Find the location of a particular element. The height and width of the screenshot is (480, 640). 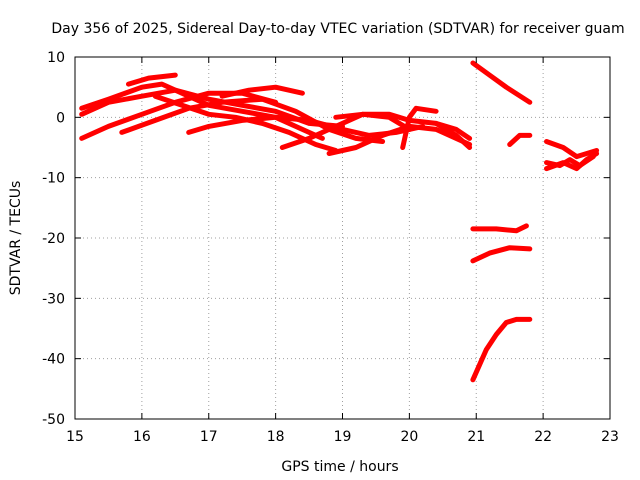

y-tick-label: 10 is located at coordinates (56, 58).